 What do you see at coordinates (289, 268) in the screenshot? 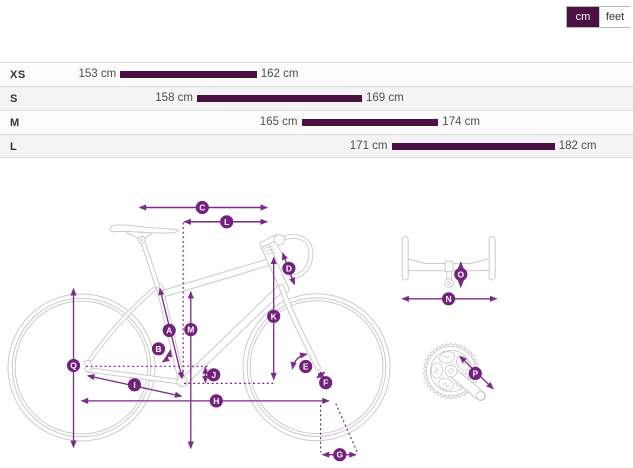
I see `svg-text: D` at bounding box center [289, 268].